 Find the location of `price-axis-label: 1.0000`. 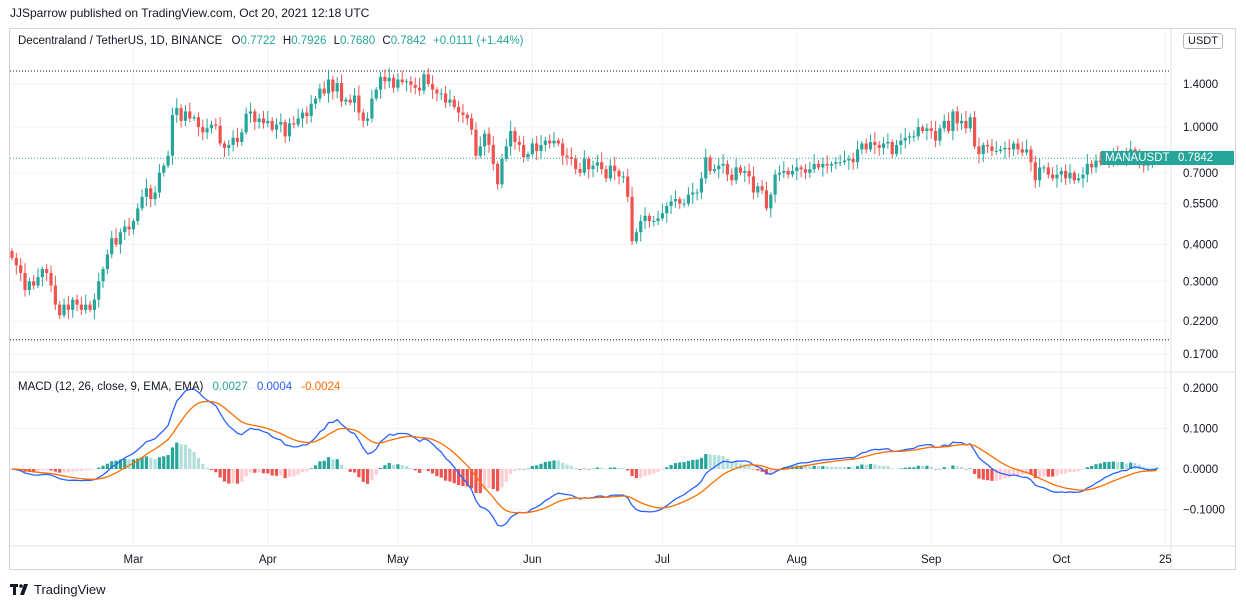

price-axis-label: 1.0000 is located at coordinates (1200, 128).